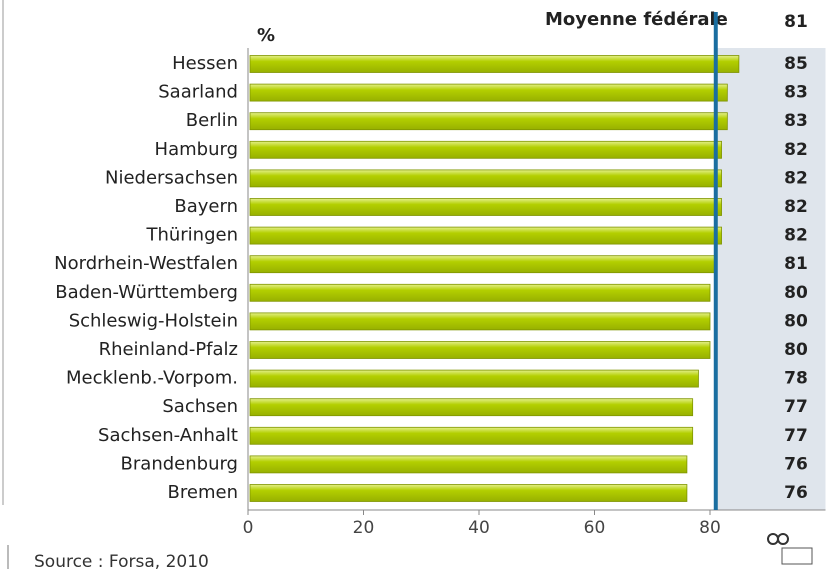  Describe the element at coordinates (146, 263) in the screenshot. I see `category-label: Nordrhein-Westfalen` at that location.